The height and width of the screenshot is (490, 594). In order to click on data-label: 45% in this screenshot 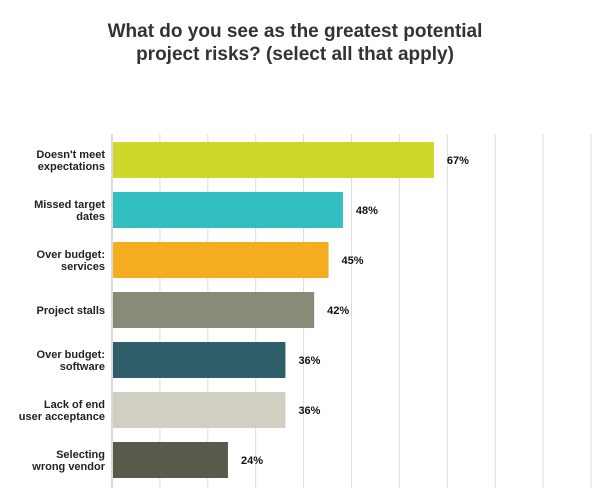, I will do `click(353, 261)`.